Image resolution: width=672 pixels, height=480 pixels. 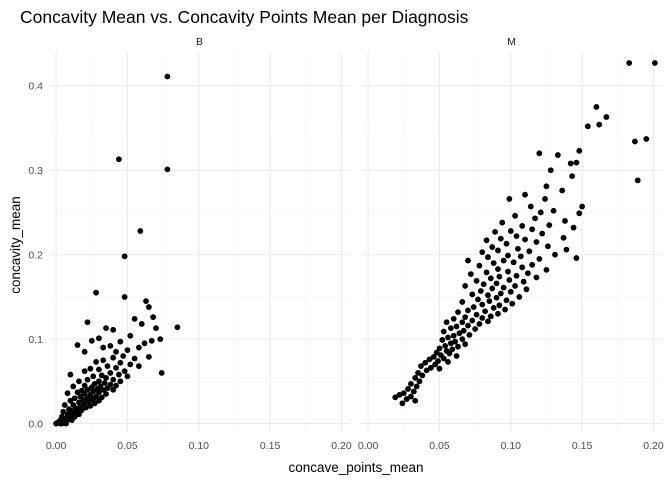 What do you see at coordinates (127, 446) in the screenshot?
I see `x-tick-label: 0.05` at bounding box center [127, 446].